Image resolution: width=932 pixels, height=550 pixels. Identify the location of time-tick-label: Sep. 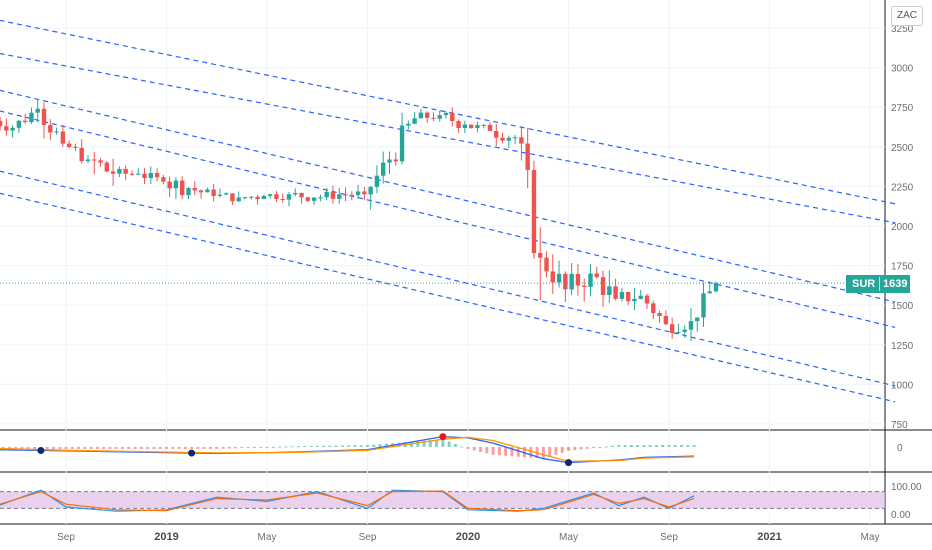
(66, 537).